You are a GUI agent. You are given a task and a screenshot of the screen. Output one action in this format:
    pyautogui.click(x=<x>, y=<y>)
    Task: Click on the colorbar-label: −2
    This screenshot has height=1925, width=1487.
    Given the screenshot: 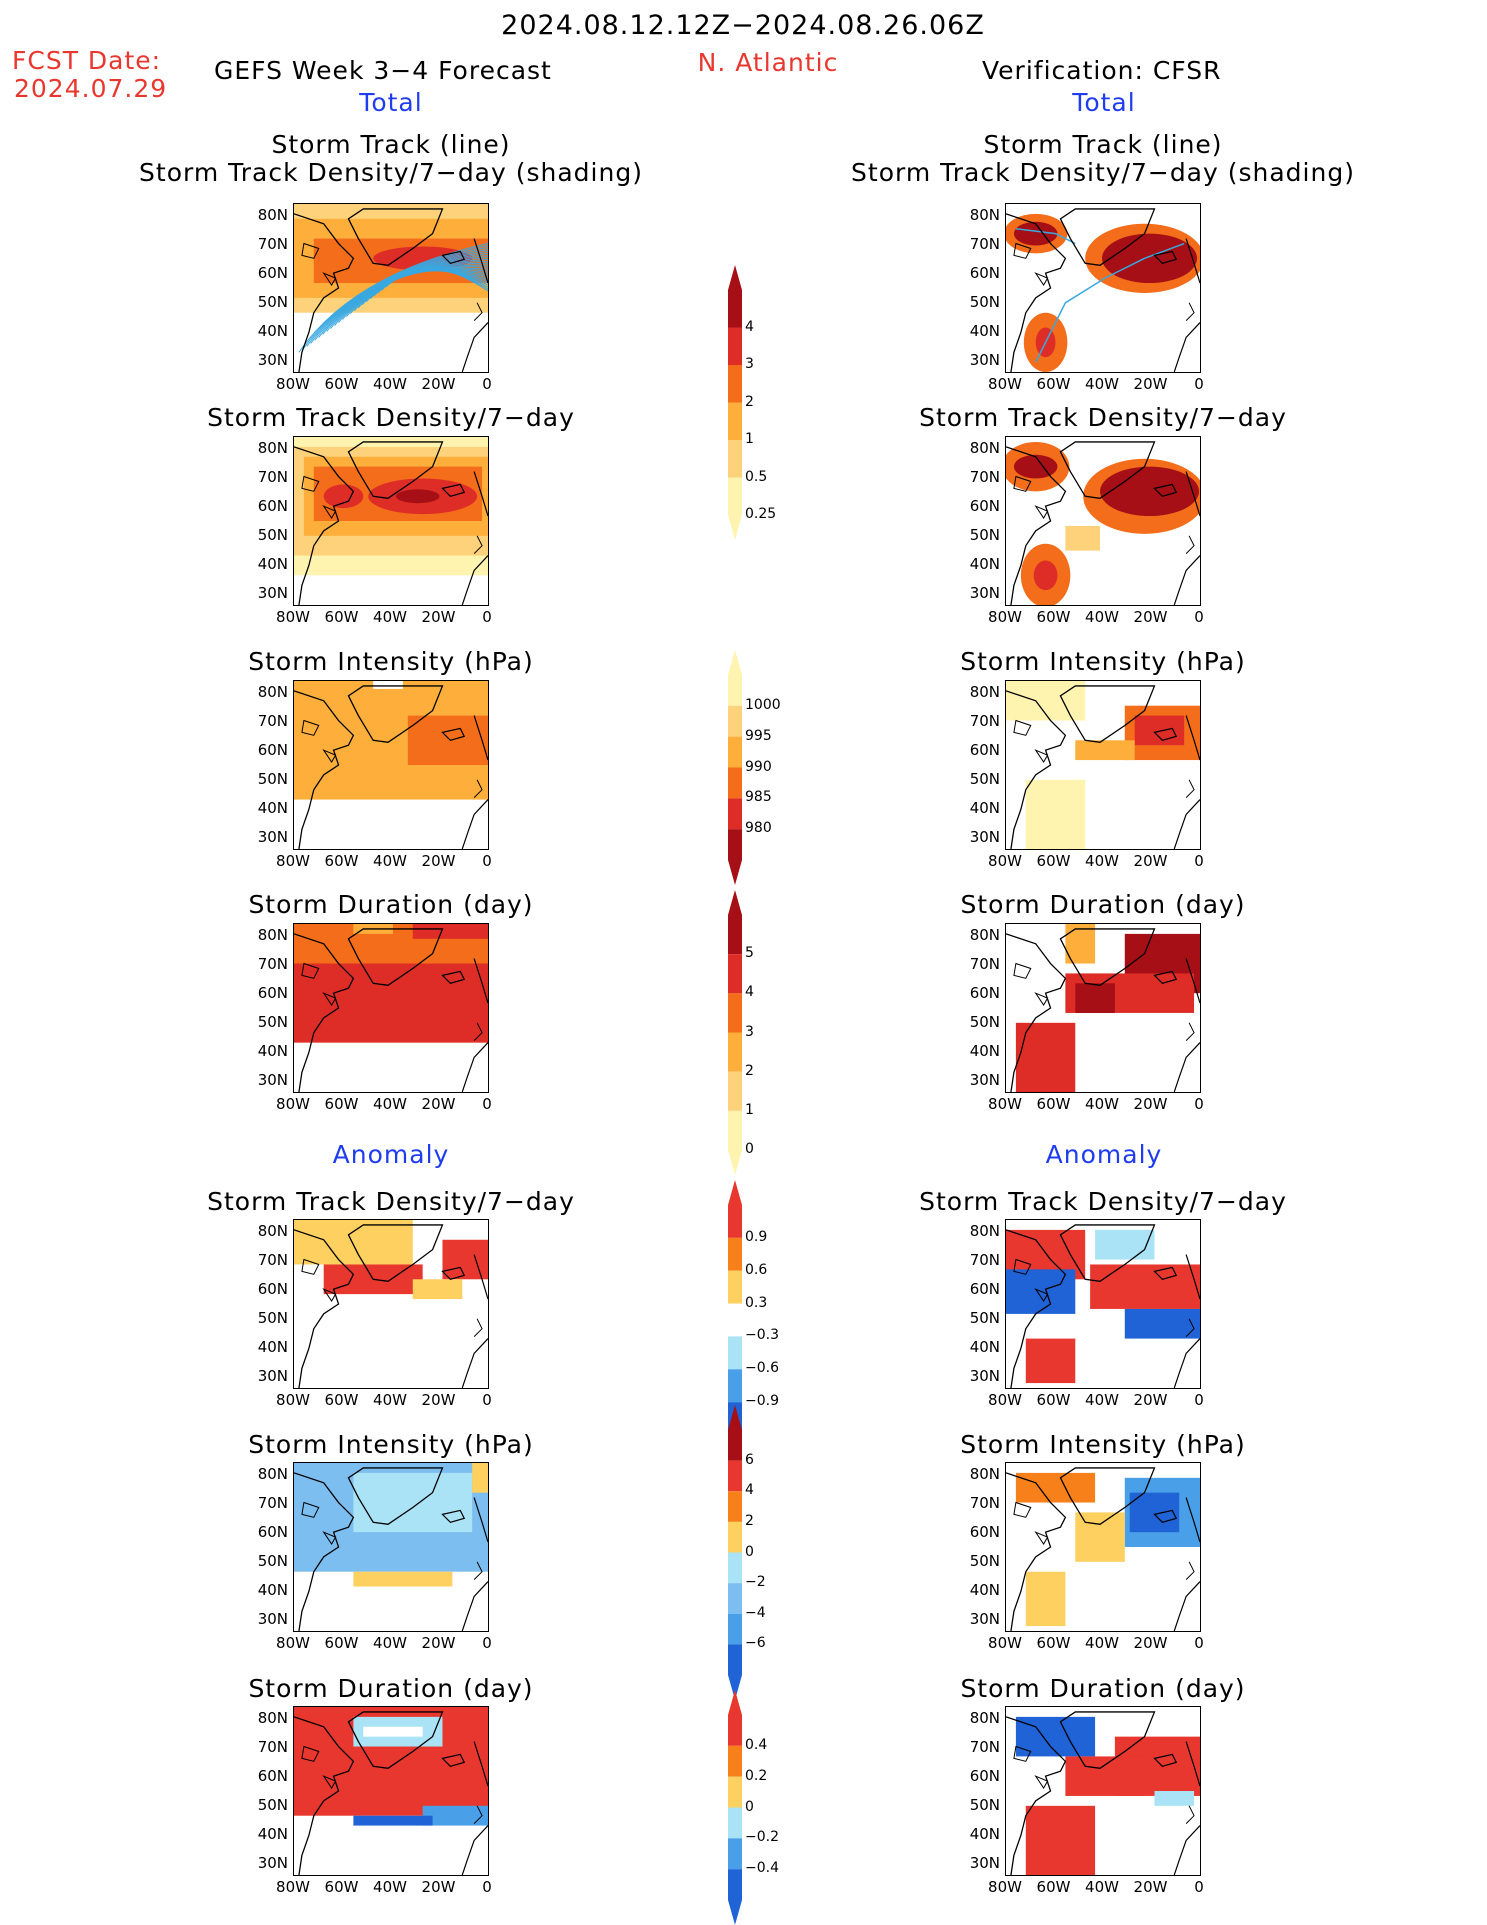 What is the action you would take?
    pyautogui.click(x=755, y=1582)
    